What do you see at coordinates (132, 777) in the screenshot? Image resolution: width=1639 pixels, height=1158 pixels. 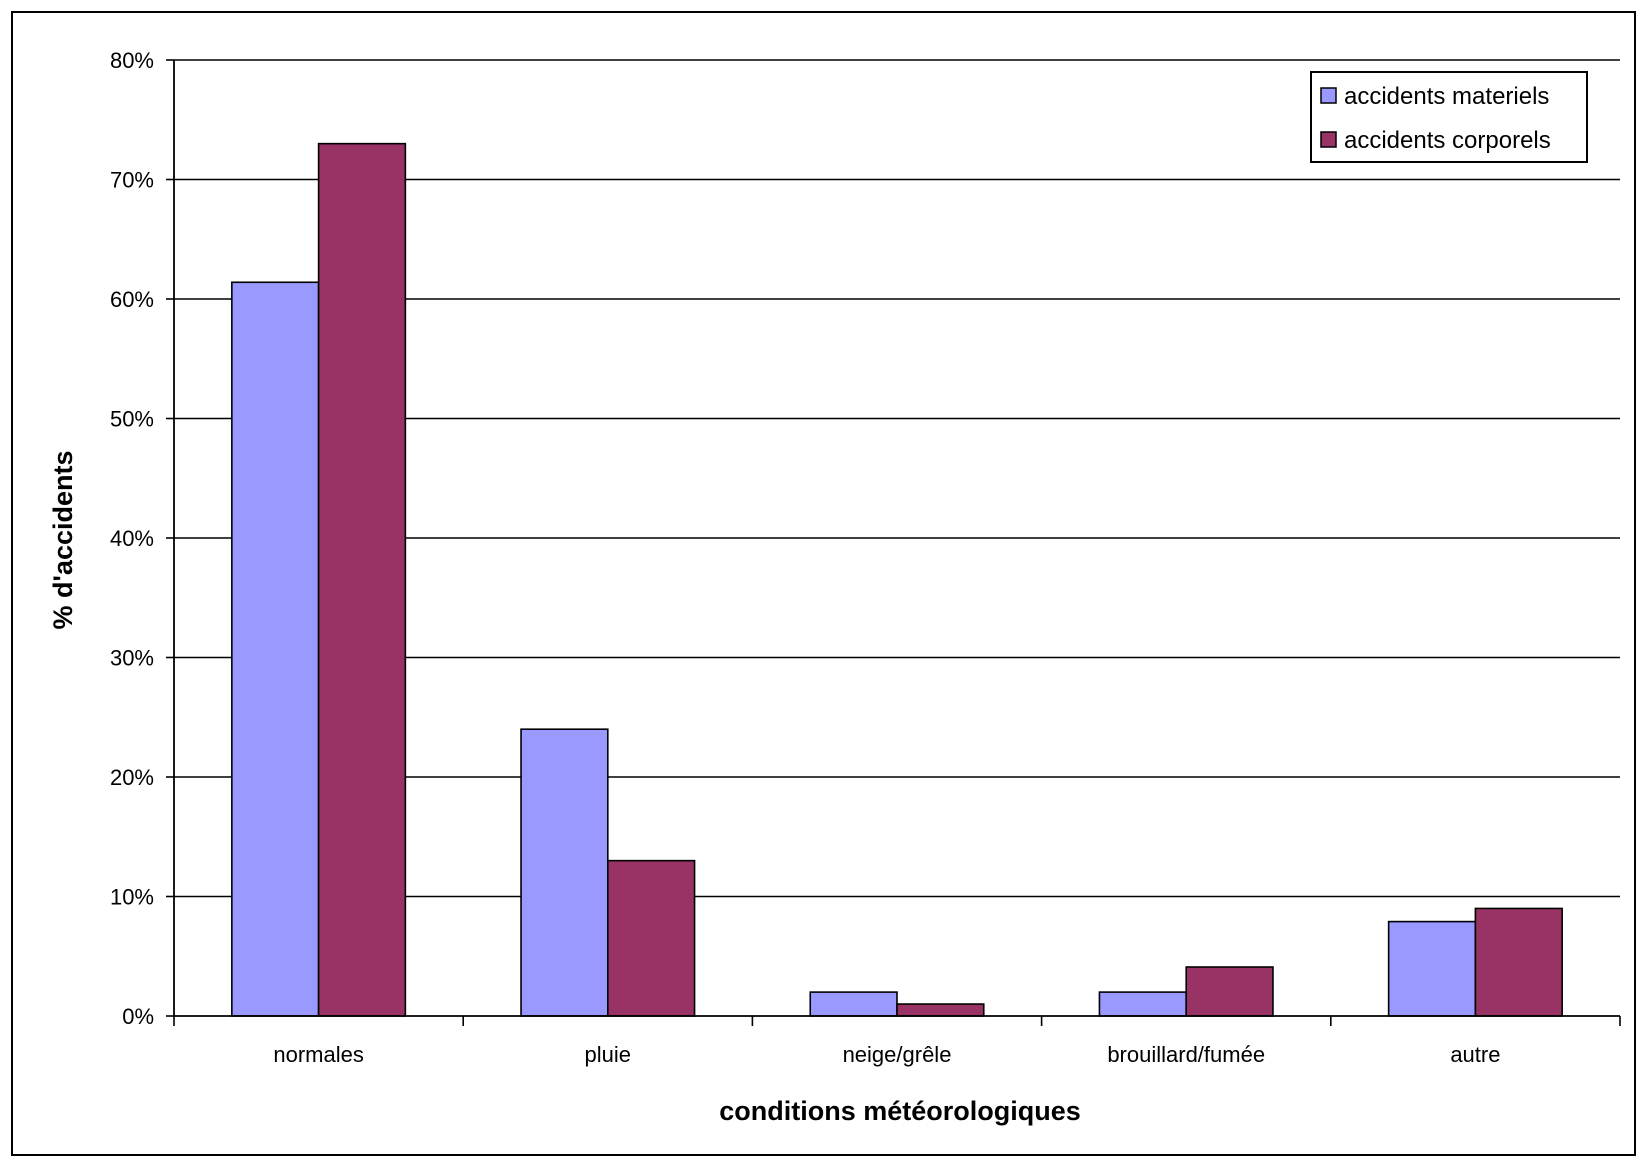 I see `y-tick-label-20: 20%` at bounding box center [132, 777].